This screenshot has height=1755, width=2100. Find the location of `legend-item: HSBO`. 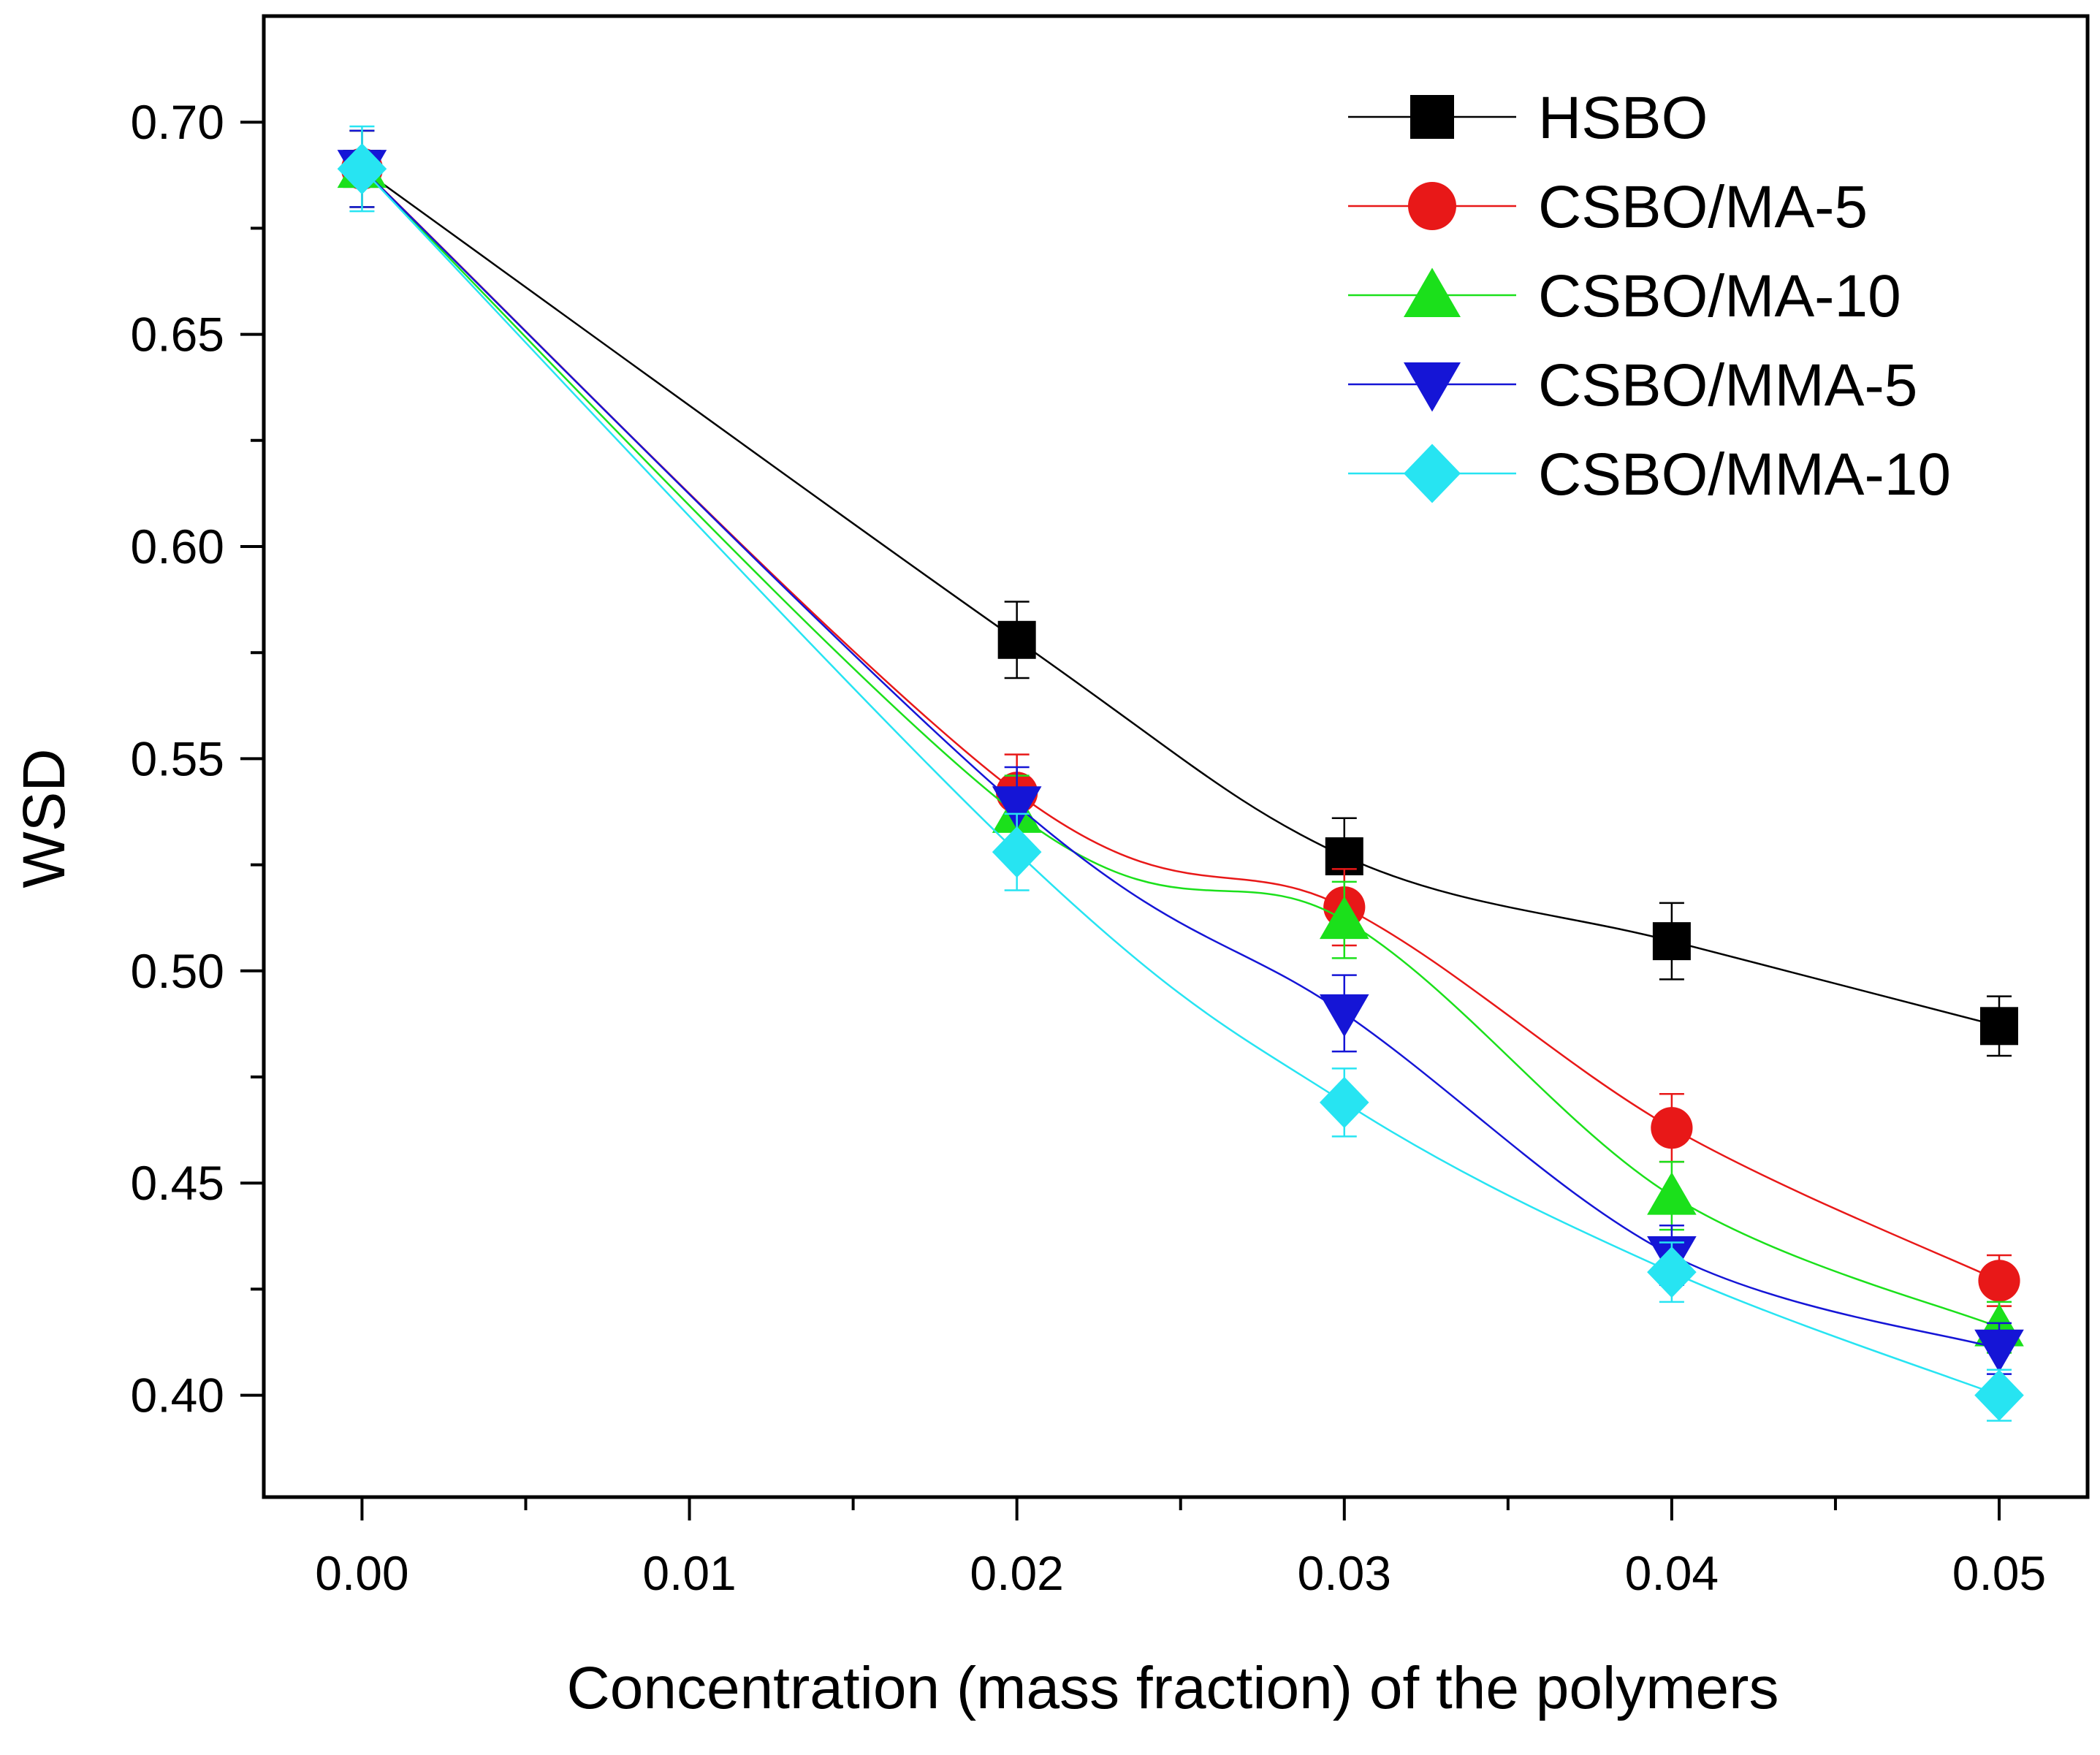

legend-item: HSBO is located at coordinates (1528, 118).